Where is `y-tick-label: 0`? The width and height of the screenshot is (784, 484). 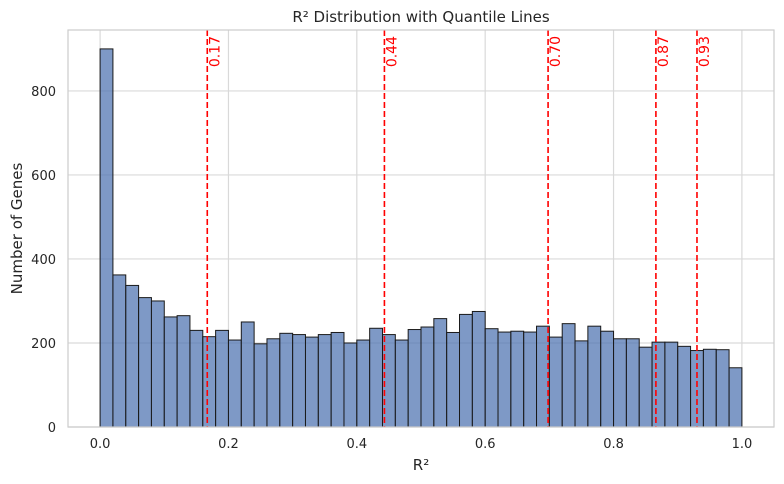 y-tick-label: 0 is located at coordinates (52, 428).